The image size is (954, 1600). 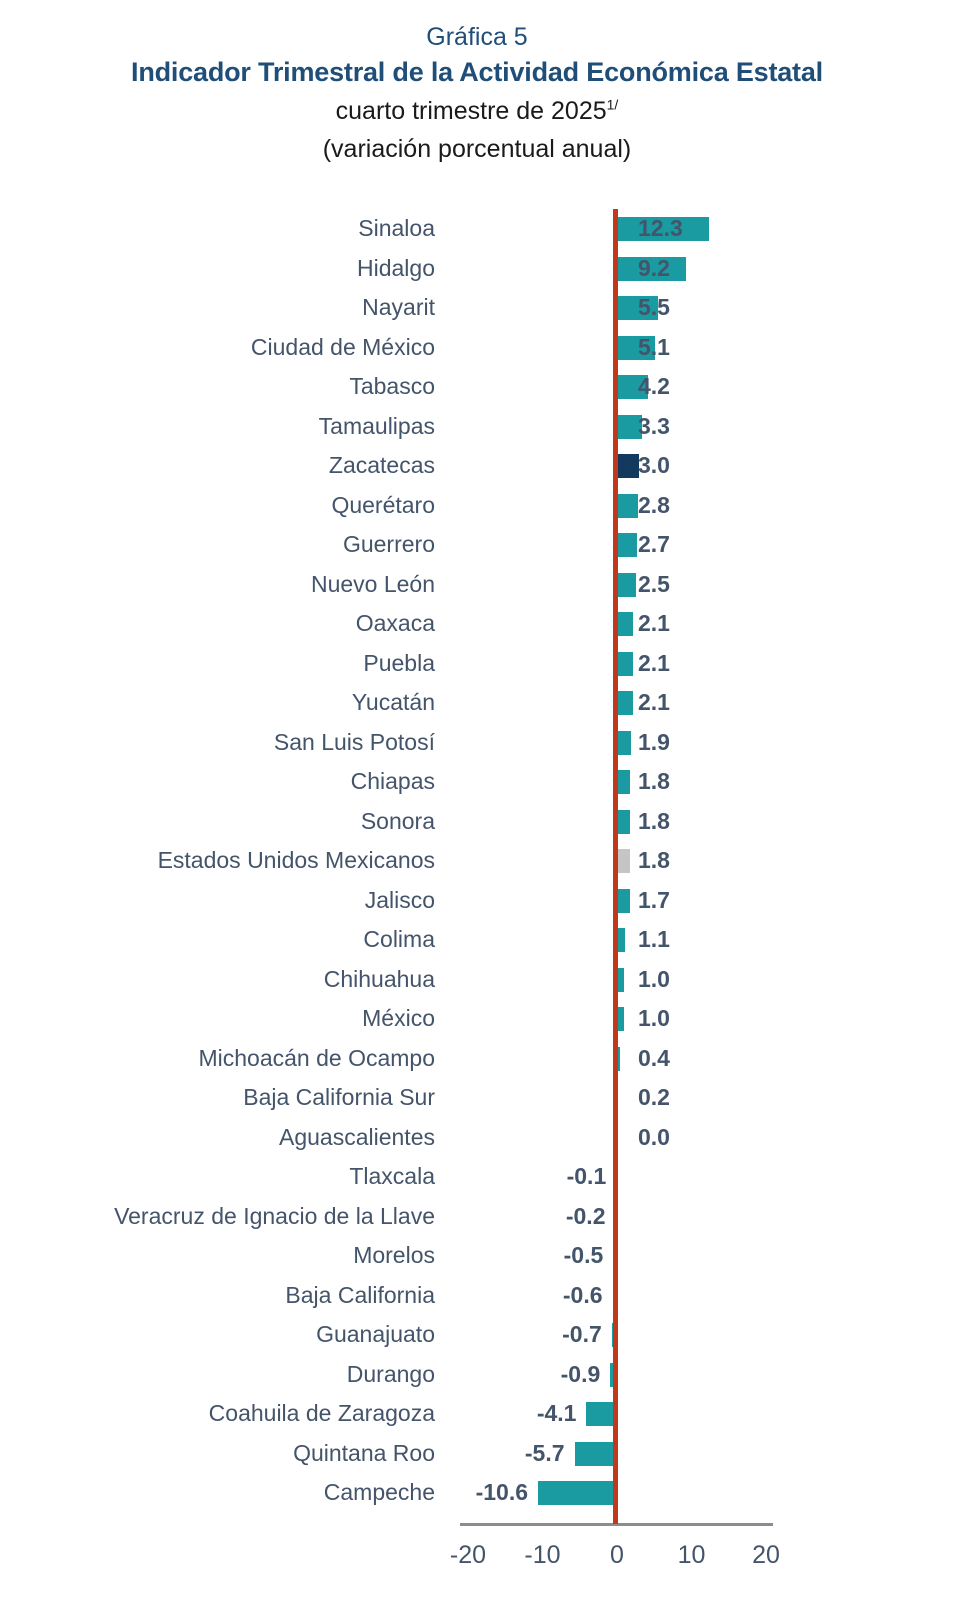 What do you see at coordinates (477, 1414) in the screenshot?
I see `chart-row: Coahuila de Zaragoza -4.1` at bounding box center [477, 1414].